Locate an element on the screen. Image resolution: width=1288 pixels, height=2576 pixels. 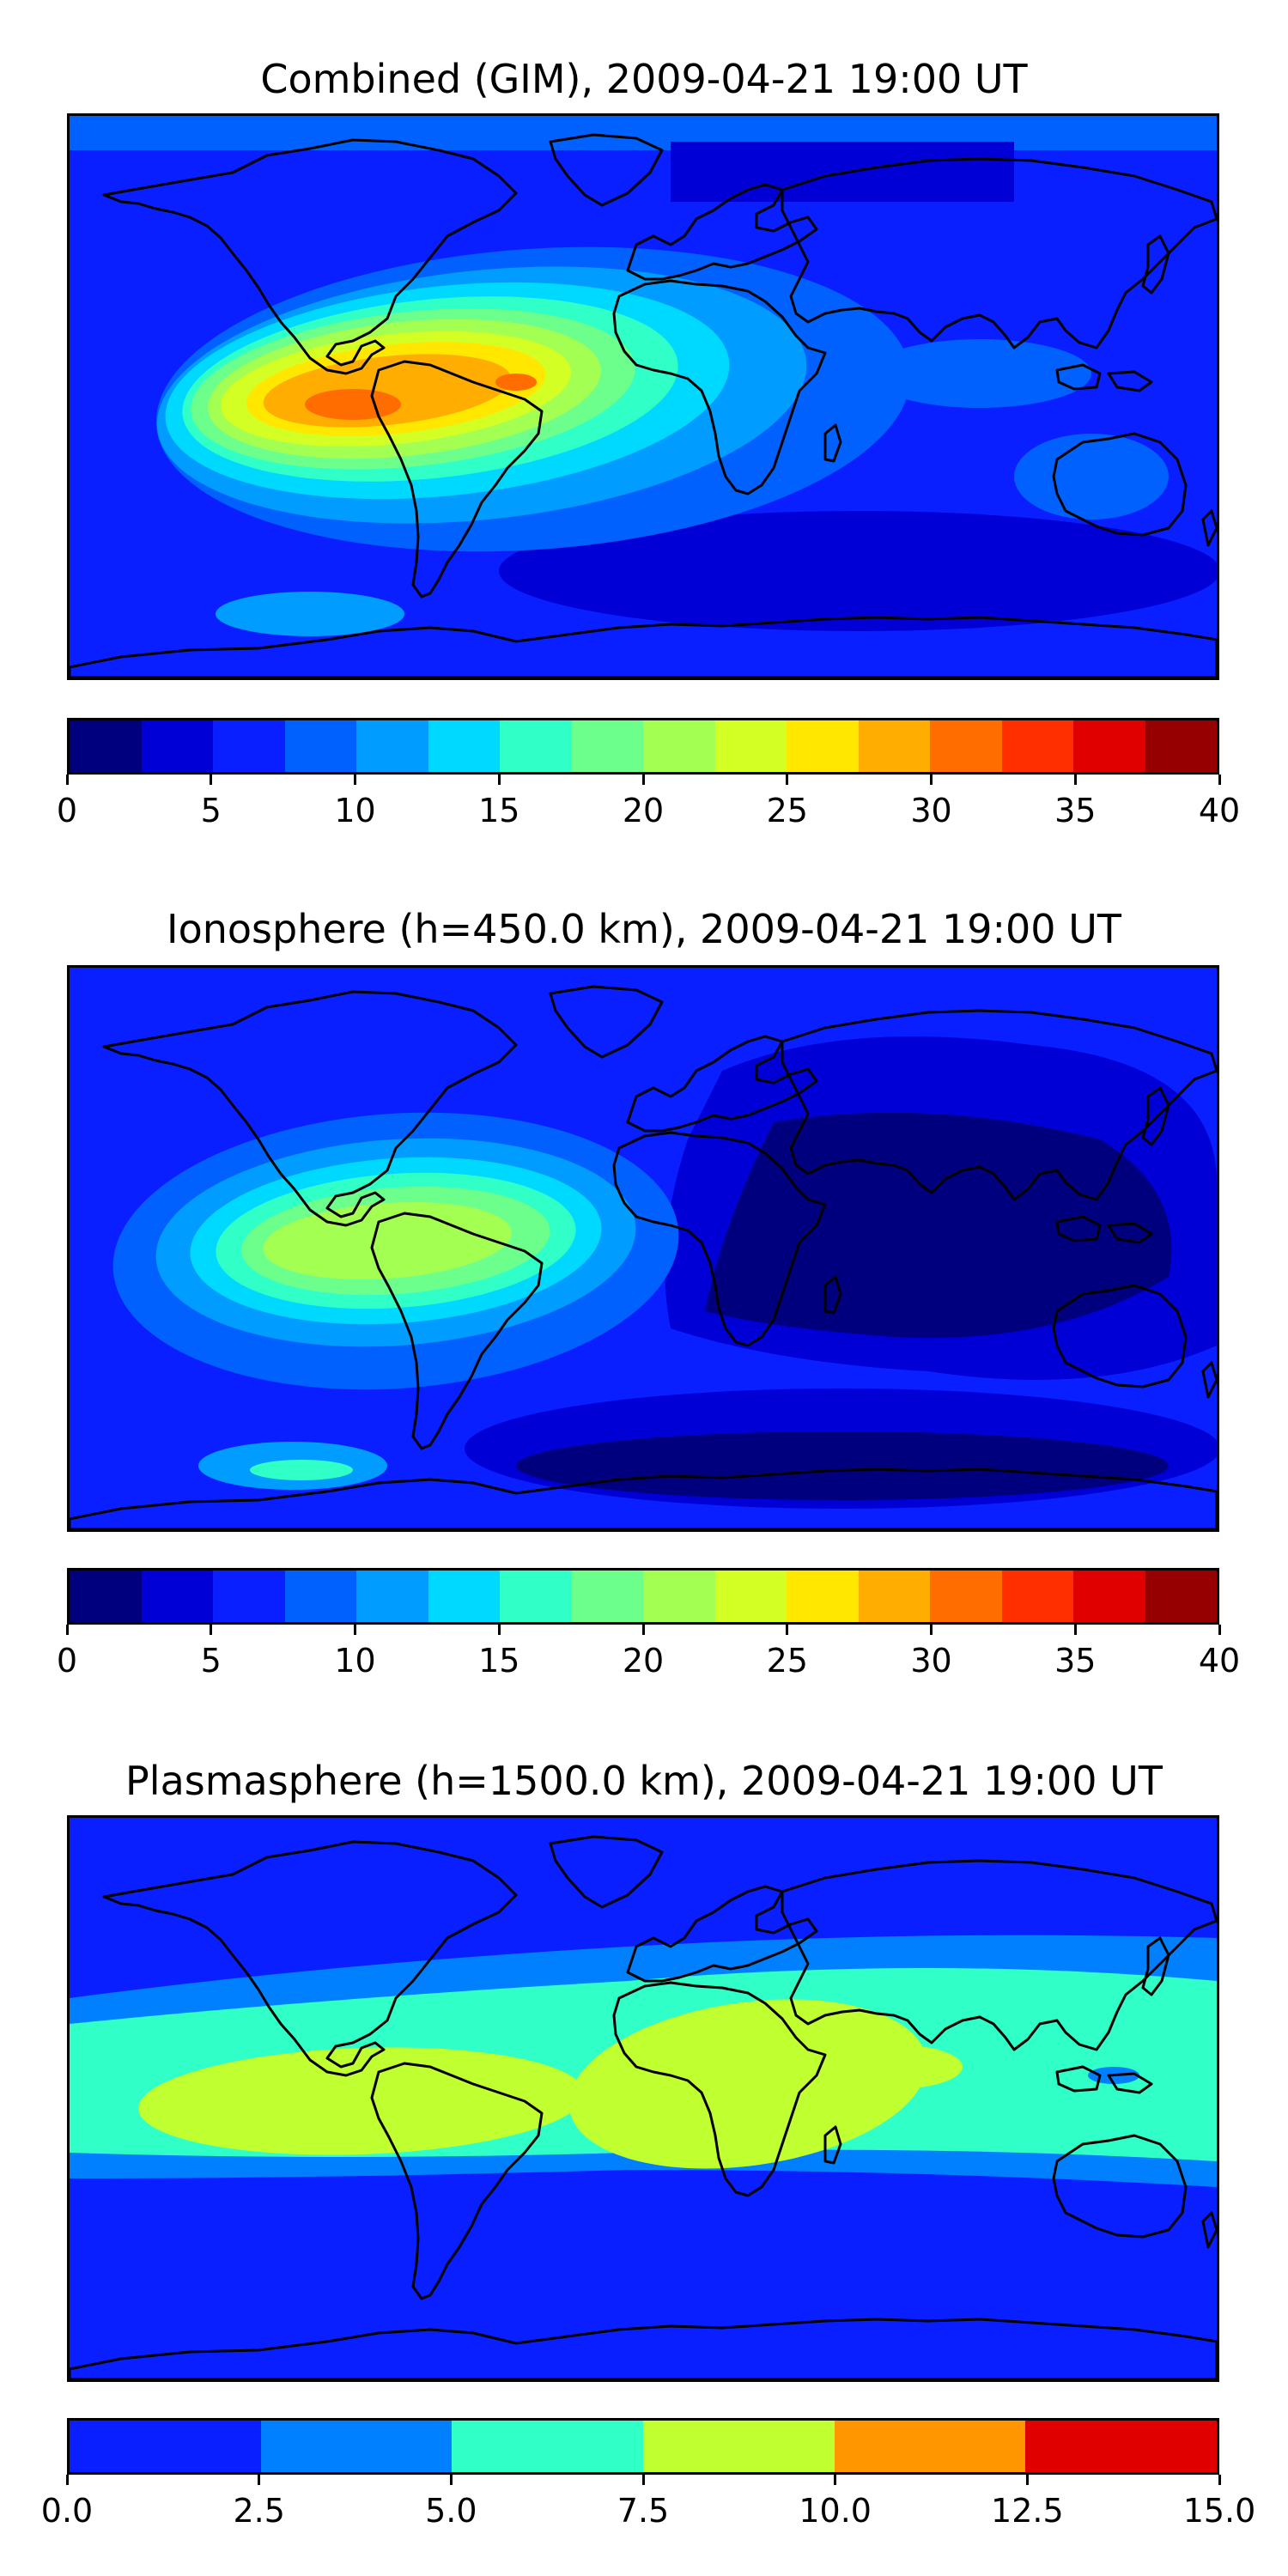
panel2-colorbar-ticks: 0 5 10 15 20 25 30 35 40 is located at coordinates (649, 1653).